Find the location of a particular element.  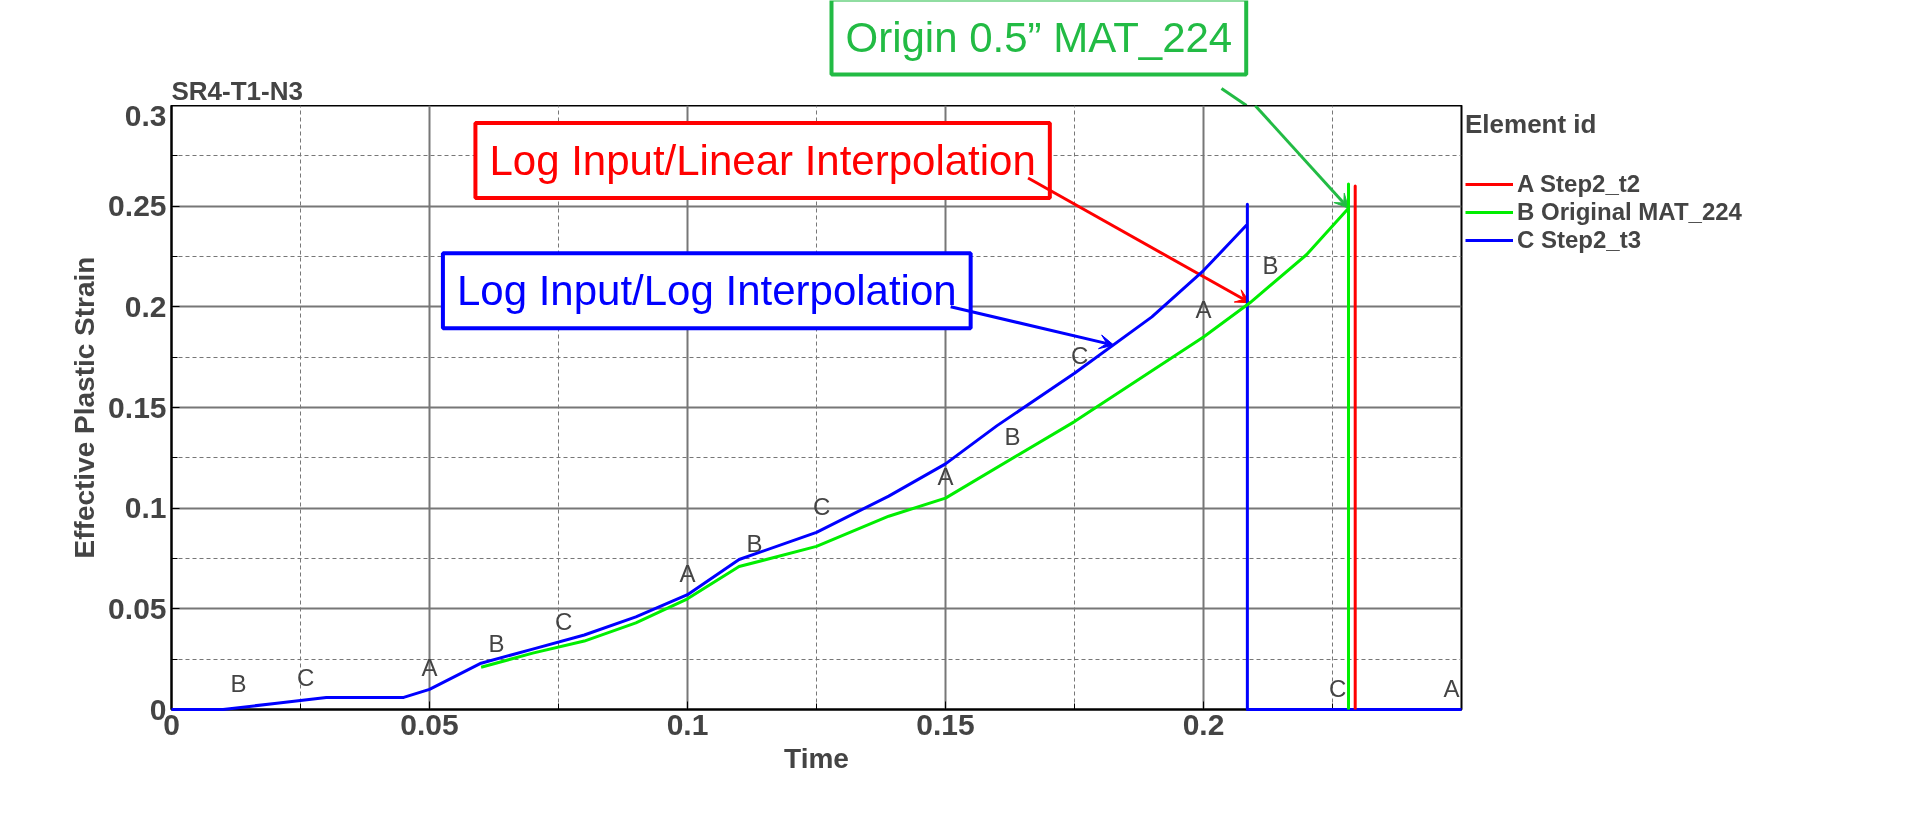

x-tick-label: 0.05 is located at coordinates (429, 724).